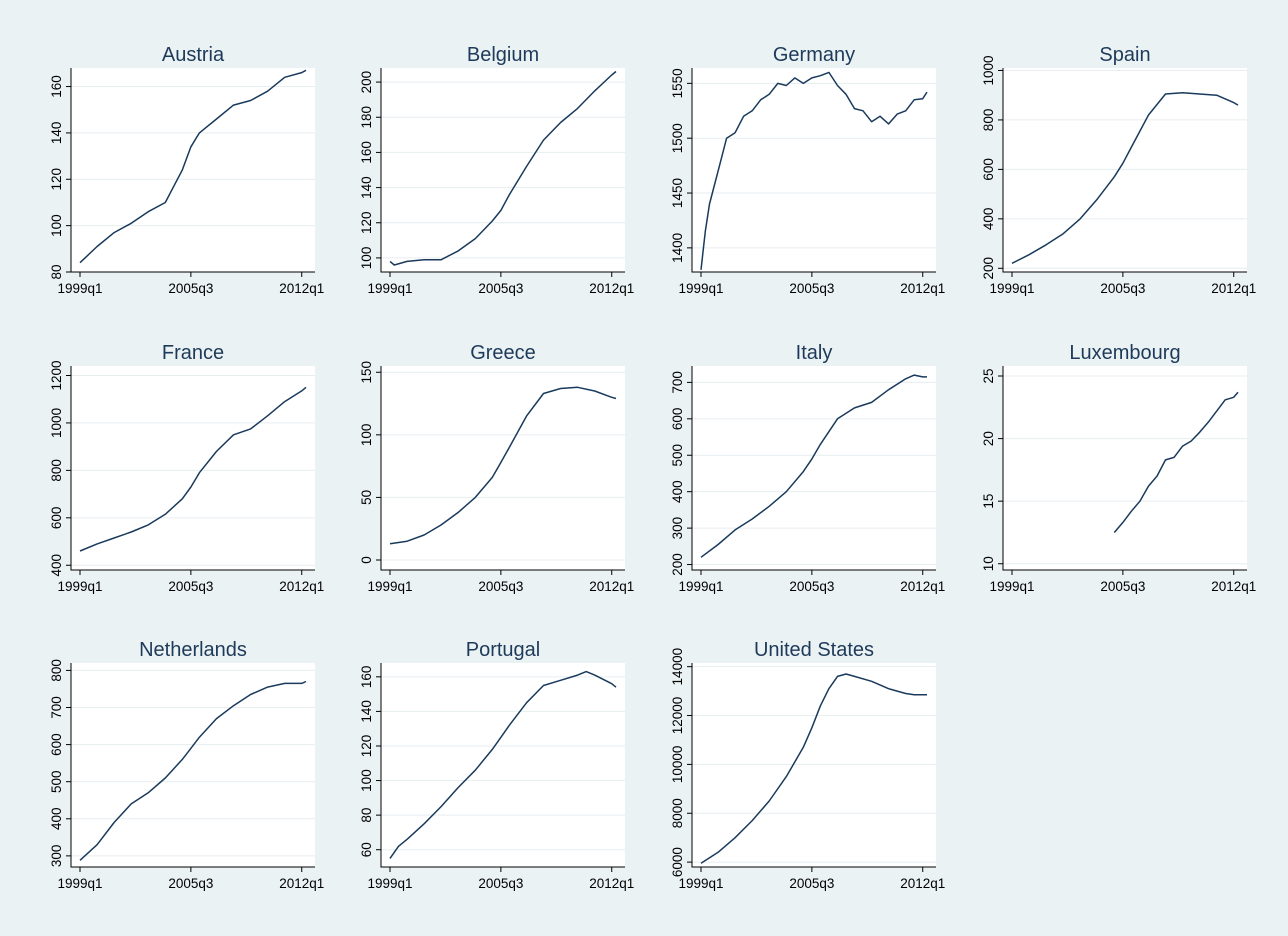 This screenshot has height=936, width=1288. What do you see at coordinates (988, 501) in the screenshot?
I see `y-tick-label: 15` at bounding box center [988, 501].